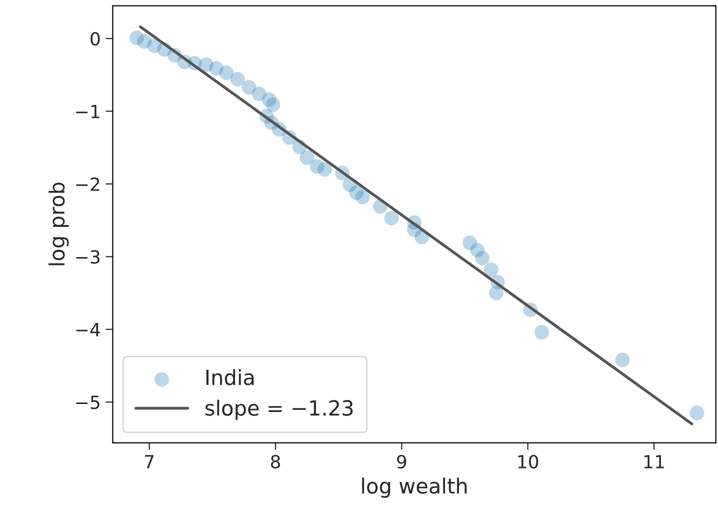 Image resolution: width=718 pixels, height=529 pixels. Describe the element at coordinates (88, 184) in the screenshot. I see `y-tick-label: −2` at that location.